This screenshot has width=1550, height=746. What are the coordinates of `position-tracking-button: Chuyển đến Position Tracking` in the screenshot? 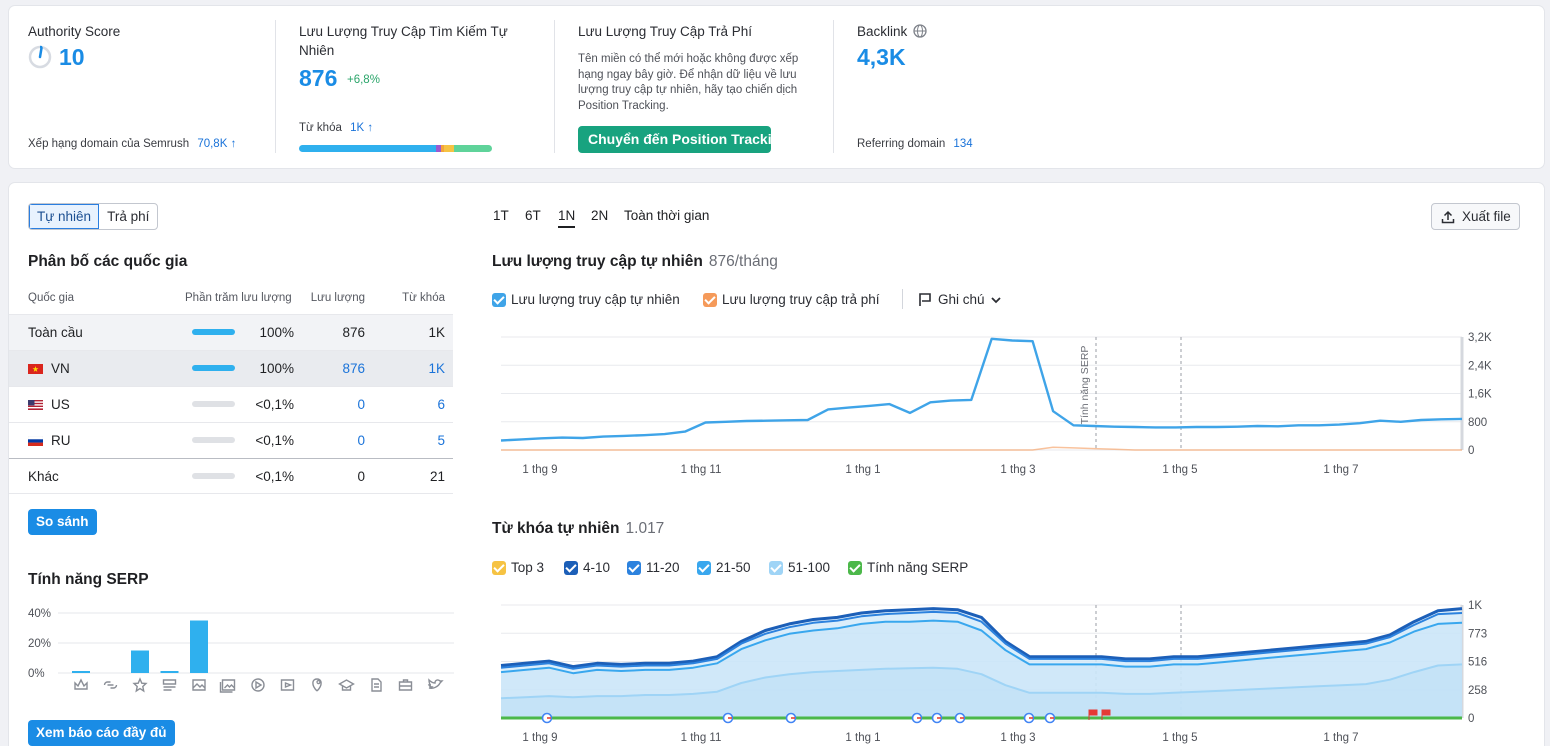 It's located at (674, 139).